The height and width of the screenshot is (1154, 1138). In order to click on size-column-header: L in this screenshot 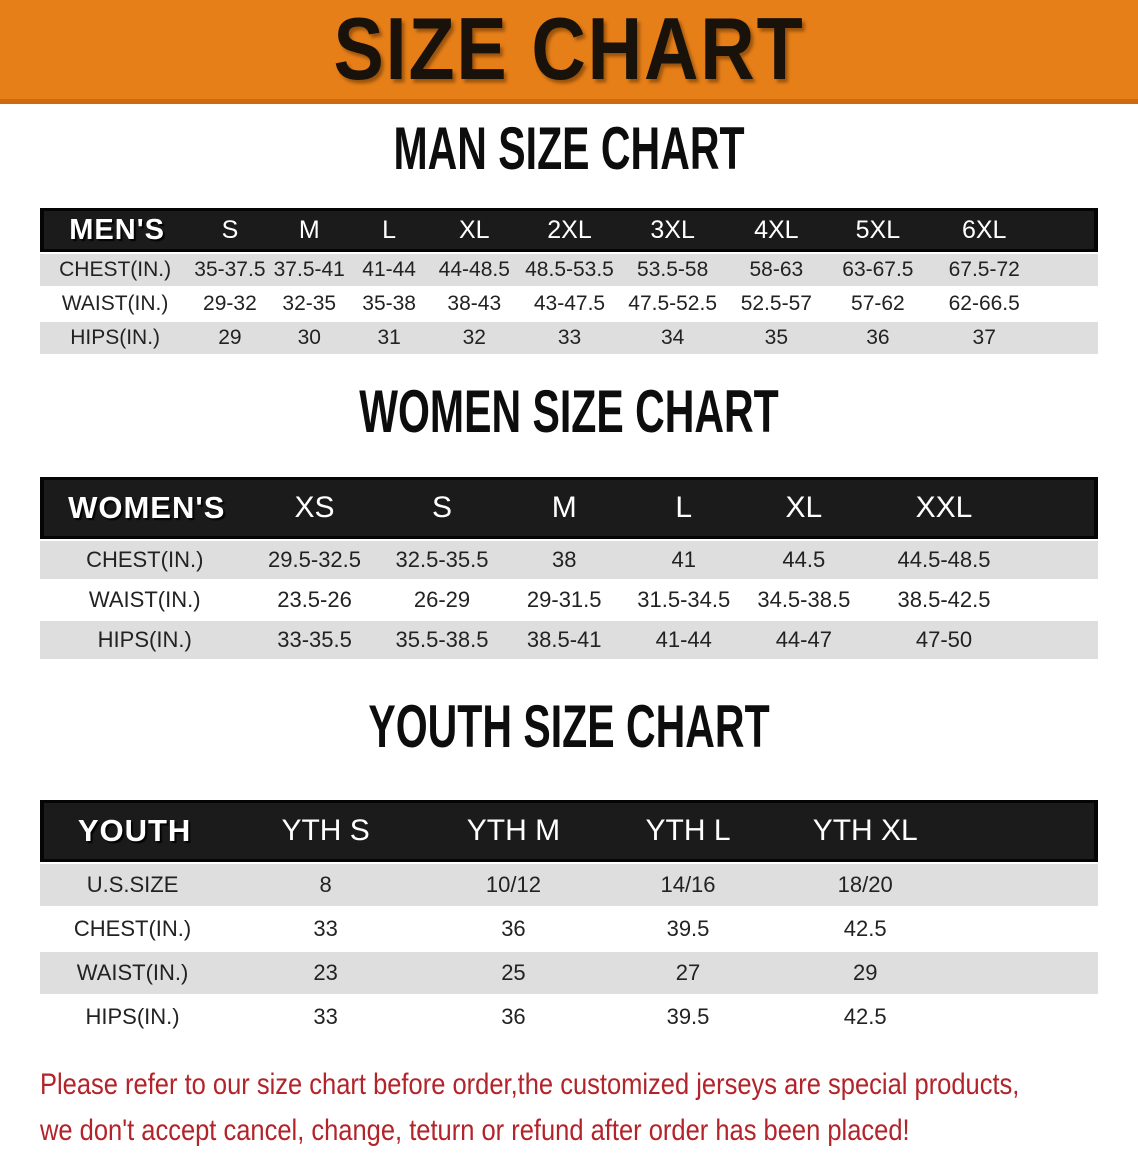, I will do `click(683, 508)`.